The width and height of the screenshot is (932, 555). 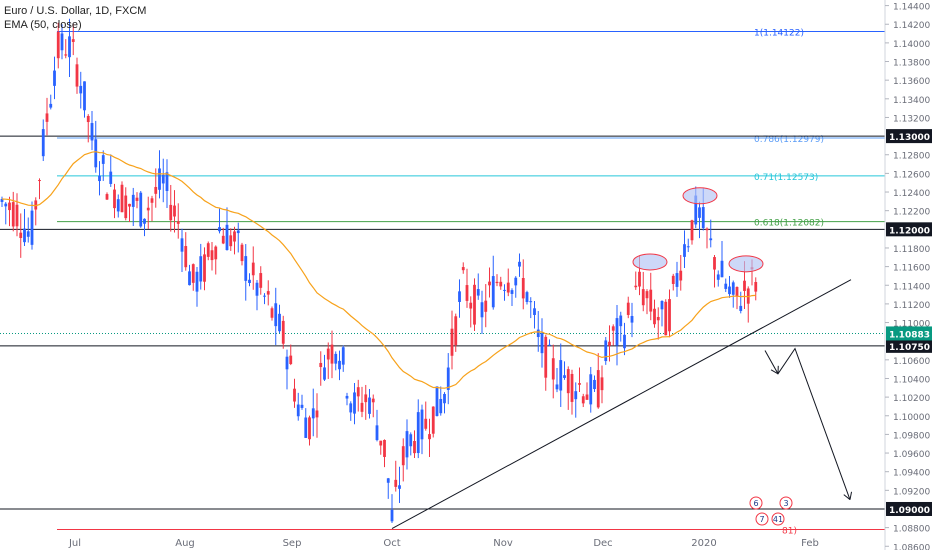 I want to click on highlight-ellipse, so click(x=700, y=196).